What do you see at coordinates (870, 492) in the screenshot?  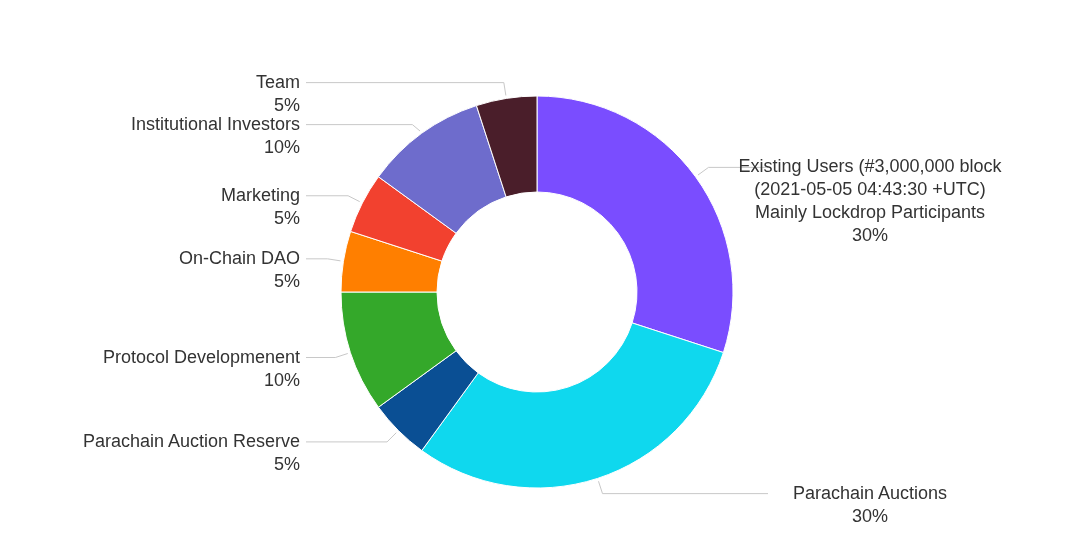 I see `slice-label: Parachain Auctions` at bounding box center [870, 492].